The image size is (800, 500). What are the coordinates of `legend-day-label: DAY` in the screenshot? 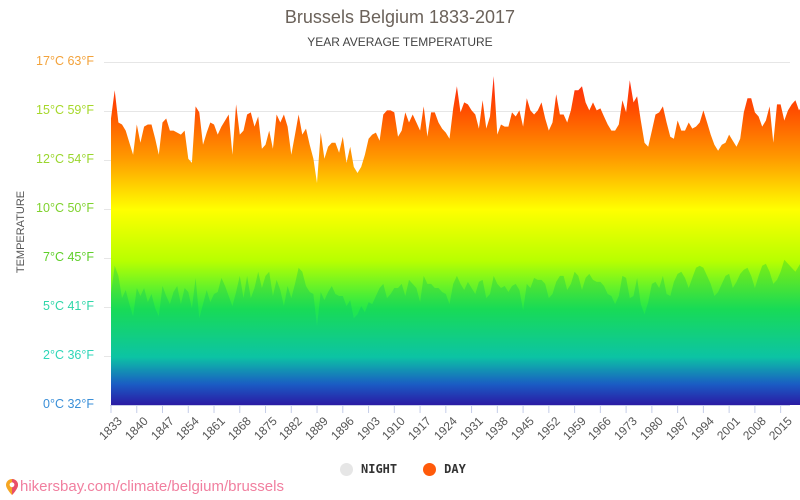 It's located at (455, 469).